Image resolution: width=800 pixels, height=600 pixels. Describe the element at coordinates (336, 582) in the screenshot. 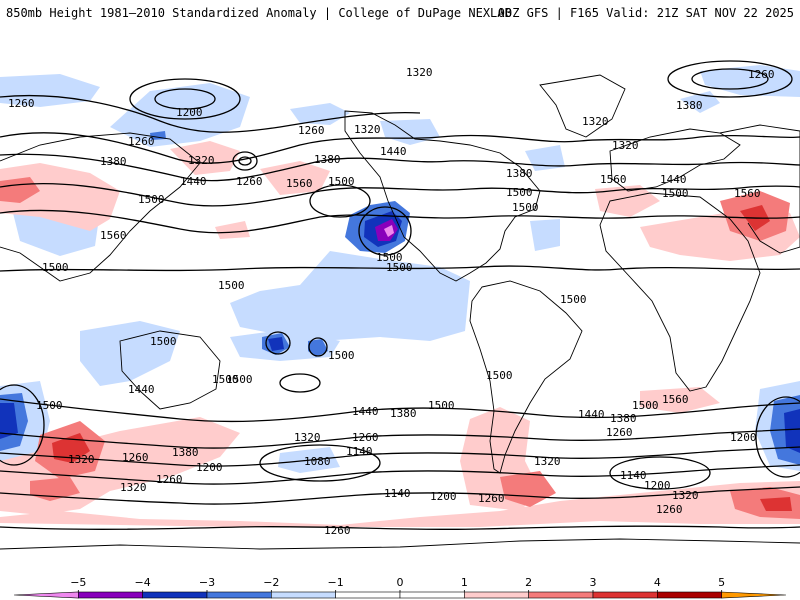

I see `colorbar-tick-label: −1` at that location.